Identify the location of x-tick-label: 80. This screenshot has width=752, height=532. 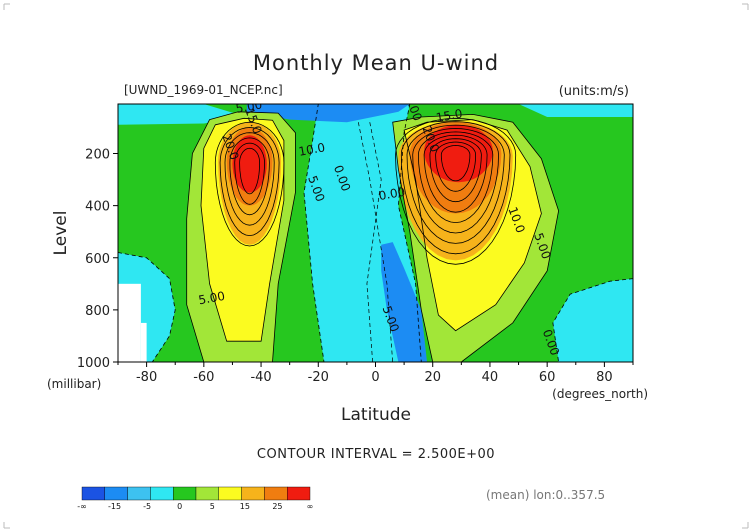
(604, 377).